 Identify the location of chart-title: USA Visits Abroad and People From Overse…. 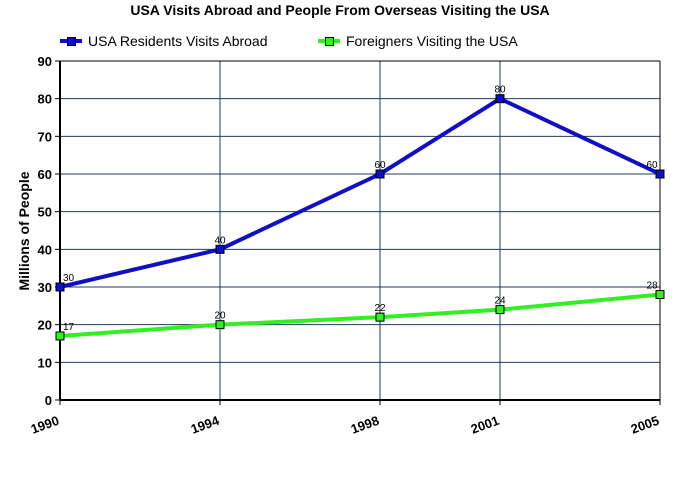
(340, 10).